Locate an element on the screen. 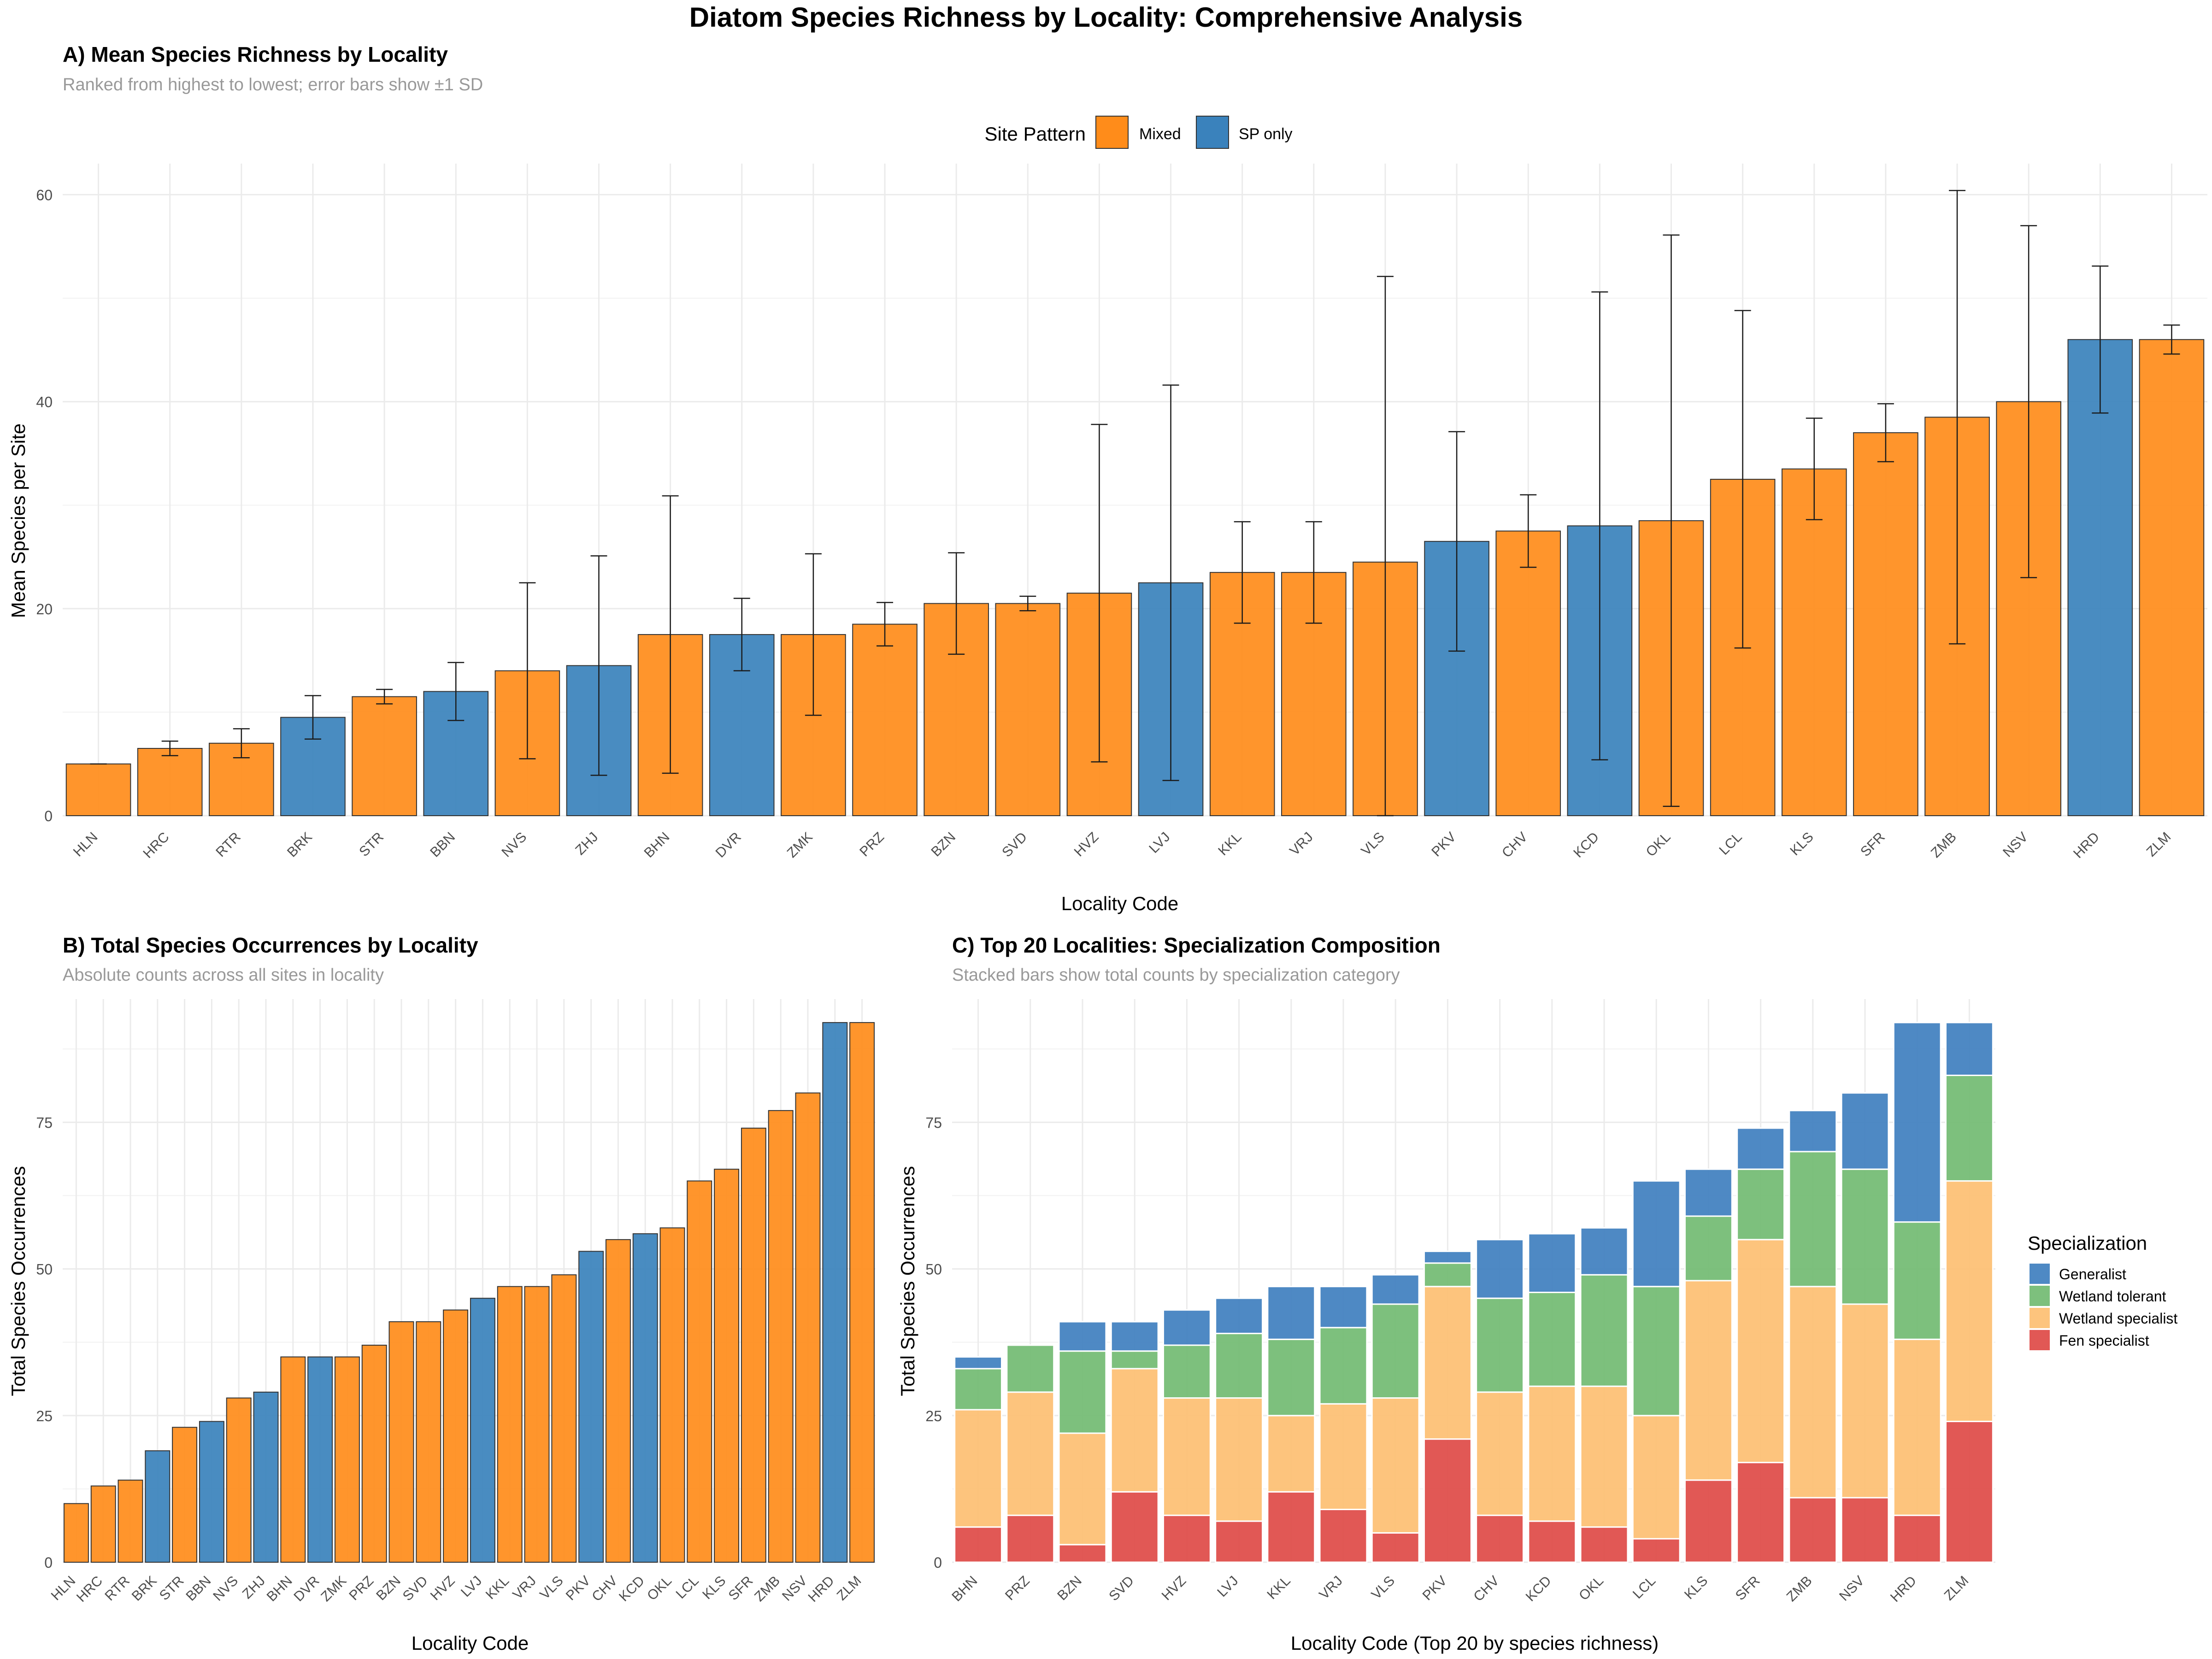 The image size is (2212, 1659). panel-b-bar-bhn is located at coordinates (293, 1459).